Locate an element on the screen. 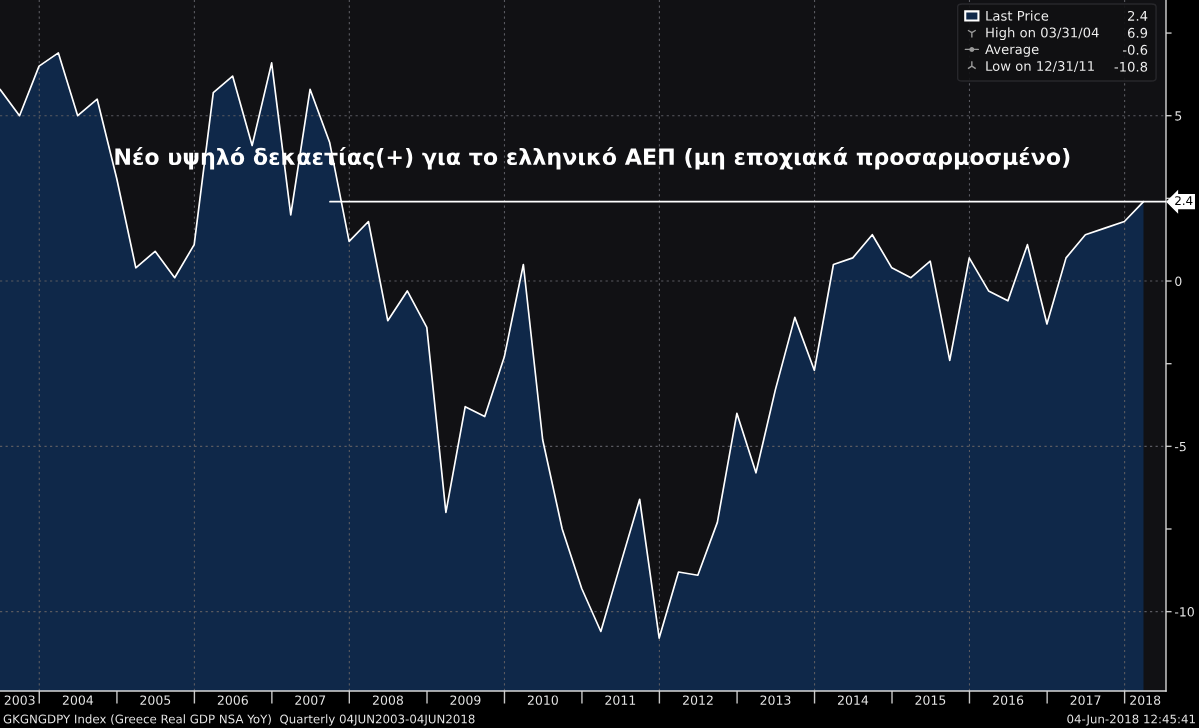 Image resolution: width=1199 pixels, height=728 pixels. x-tick-label: 2005 is located at coordinates (155, 700).